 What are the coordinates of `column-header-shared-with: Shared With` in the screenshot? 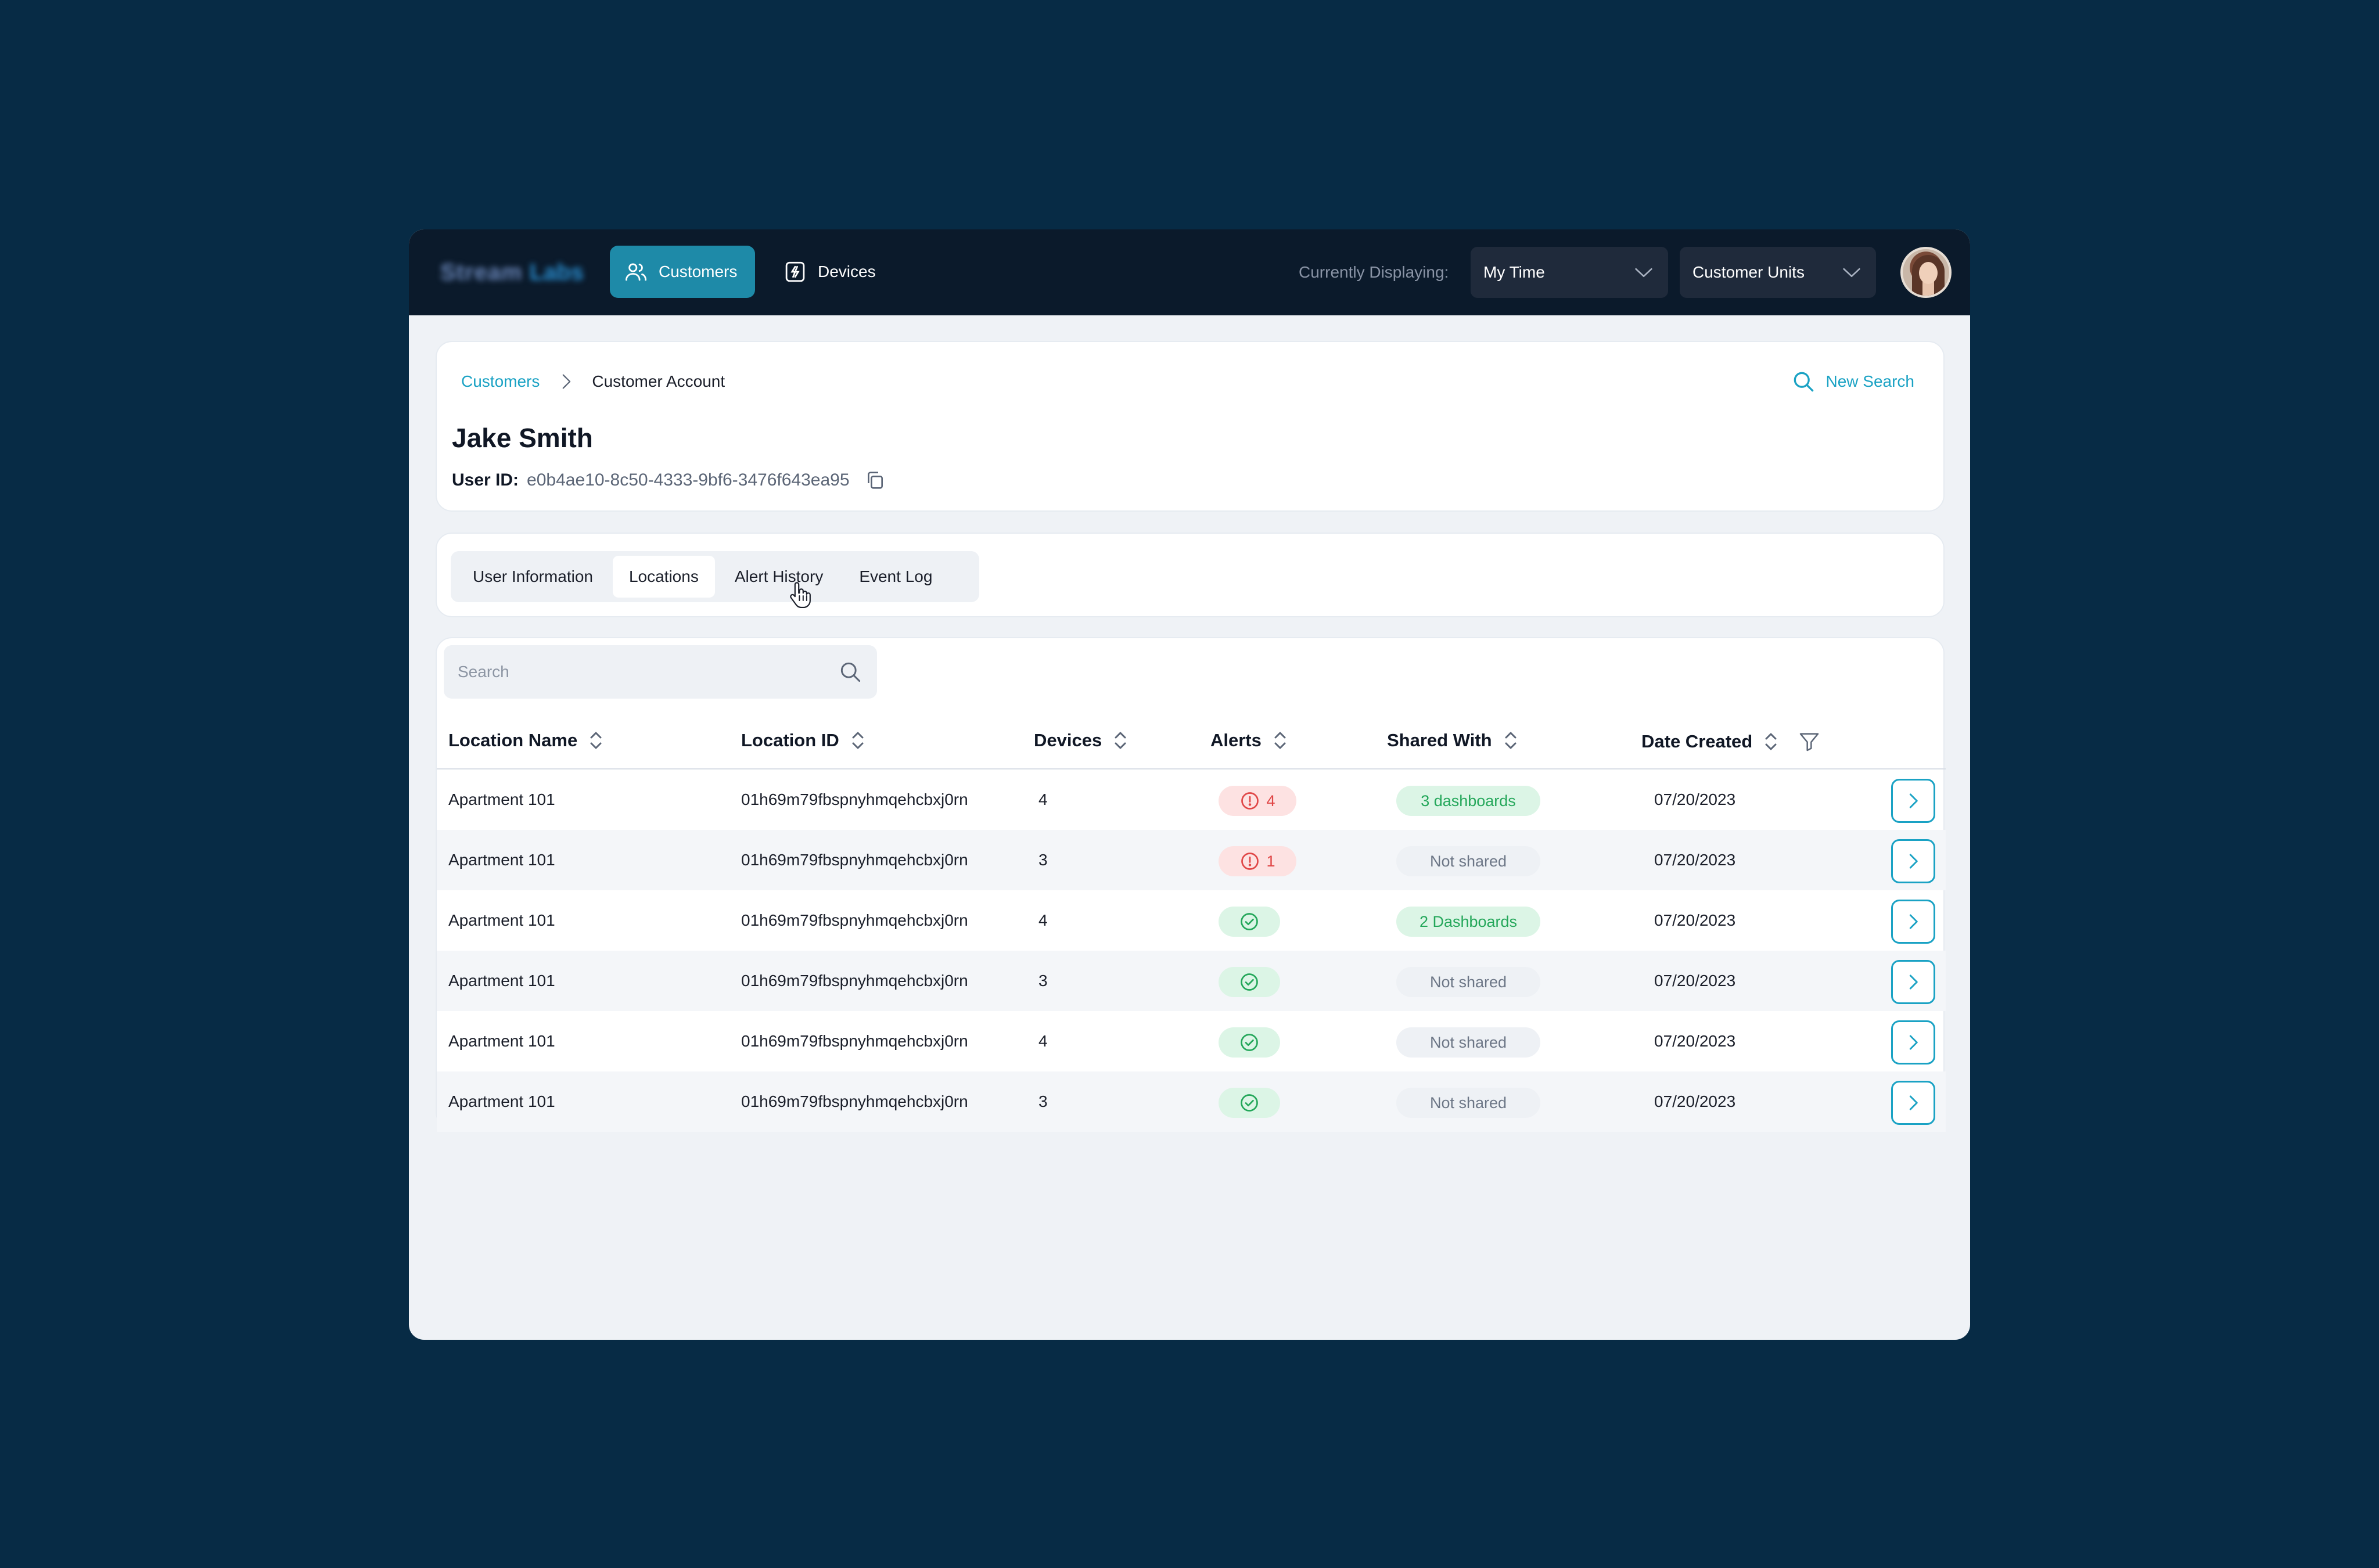 It's located at (1453, 740).